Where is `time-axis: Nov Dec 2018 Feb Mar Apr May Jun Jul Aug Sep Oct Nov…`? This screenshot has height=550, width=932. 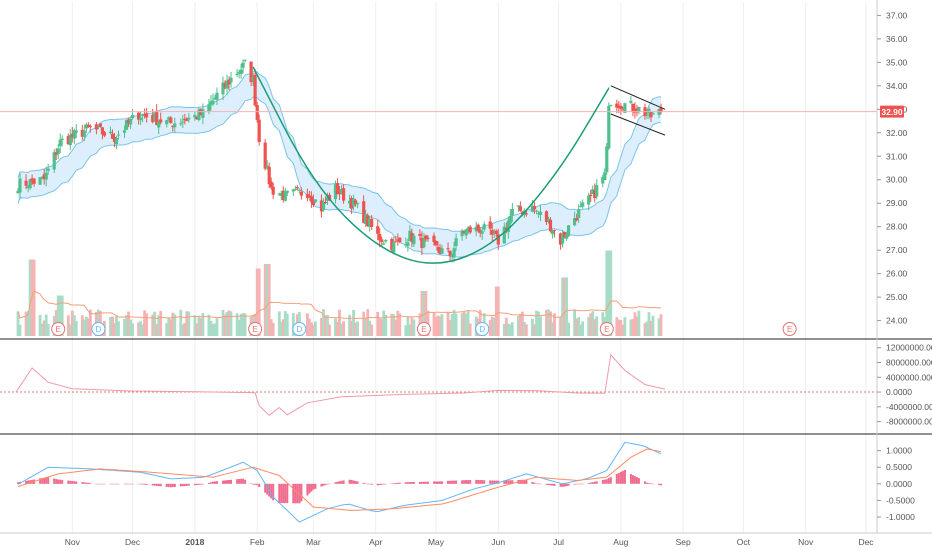 time-axis: Nov Dec 2018 Feb Mar Apr May Jun Jul Aug Sep Oct Nov… is located at coordinates (470, 542).